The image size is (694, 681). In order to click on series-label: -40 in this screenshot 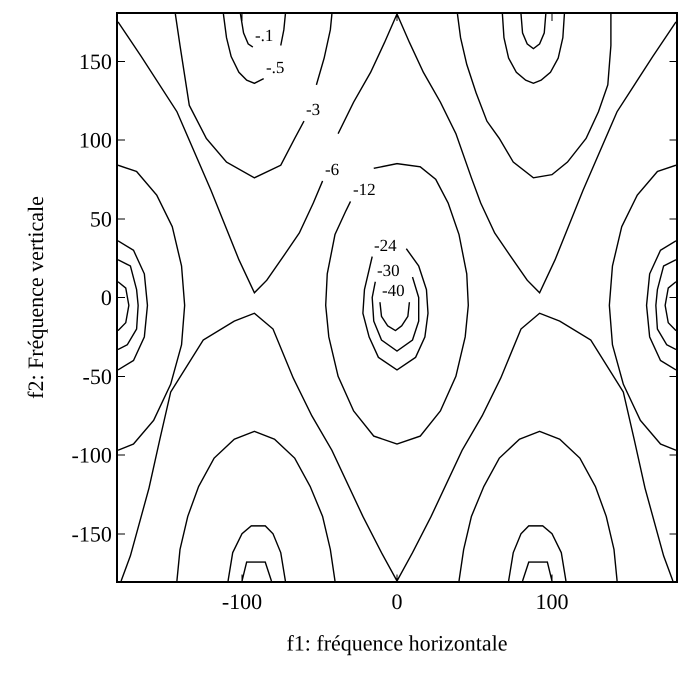, I will do `click(393, 290)`.